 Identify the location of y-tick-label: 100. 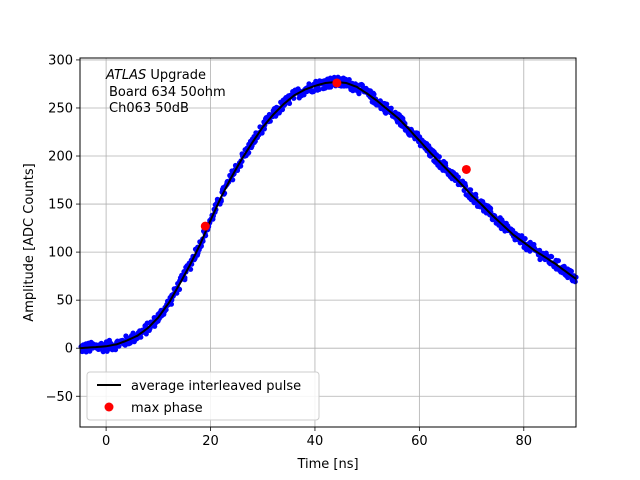
(60, 253).